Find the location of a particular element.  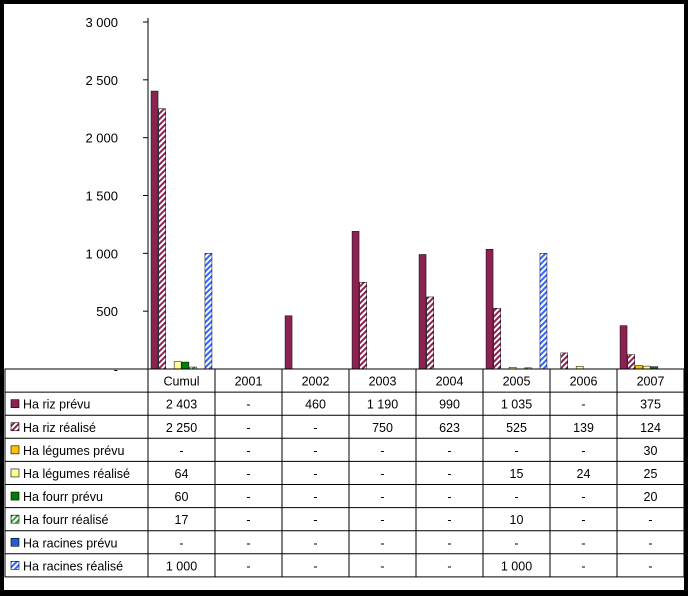

legend-label: Ha riz prévu is located at coordinates (56, 405).